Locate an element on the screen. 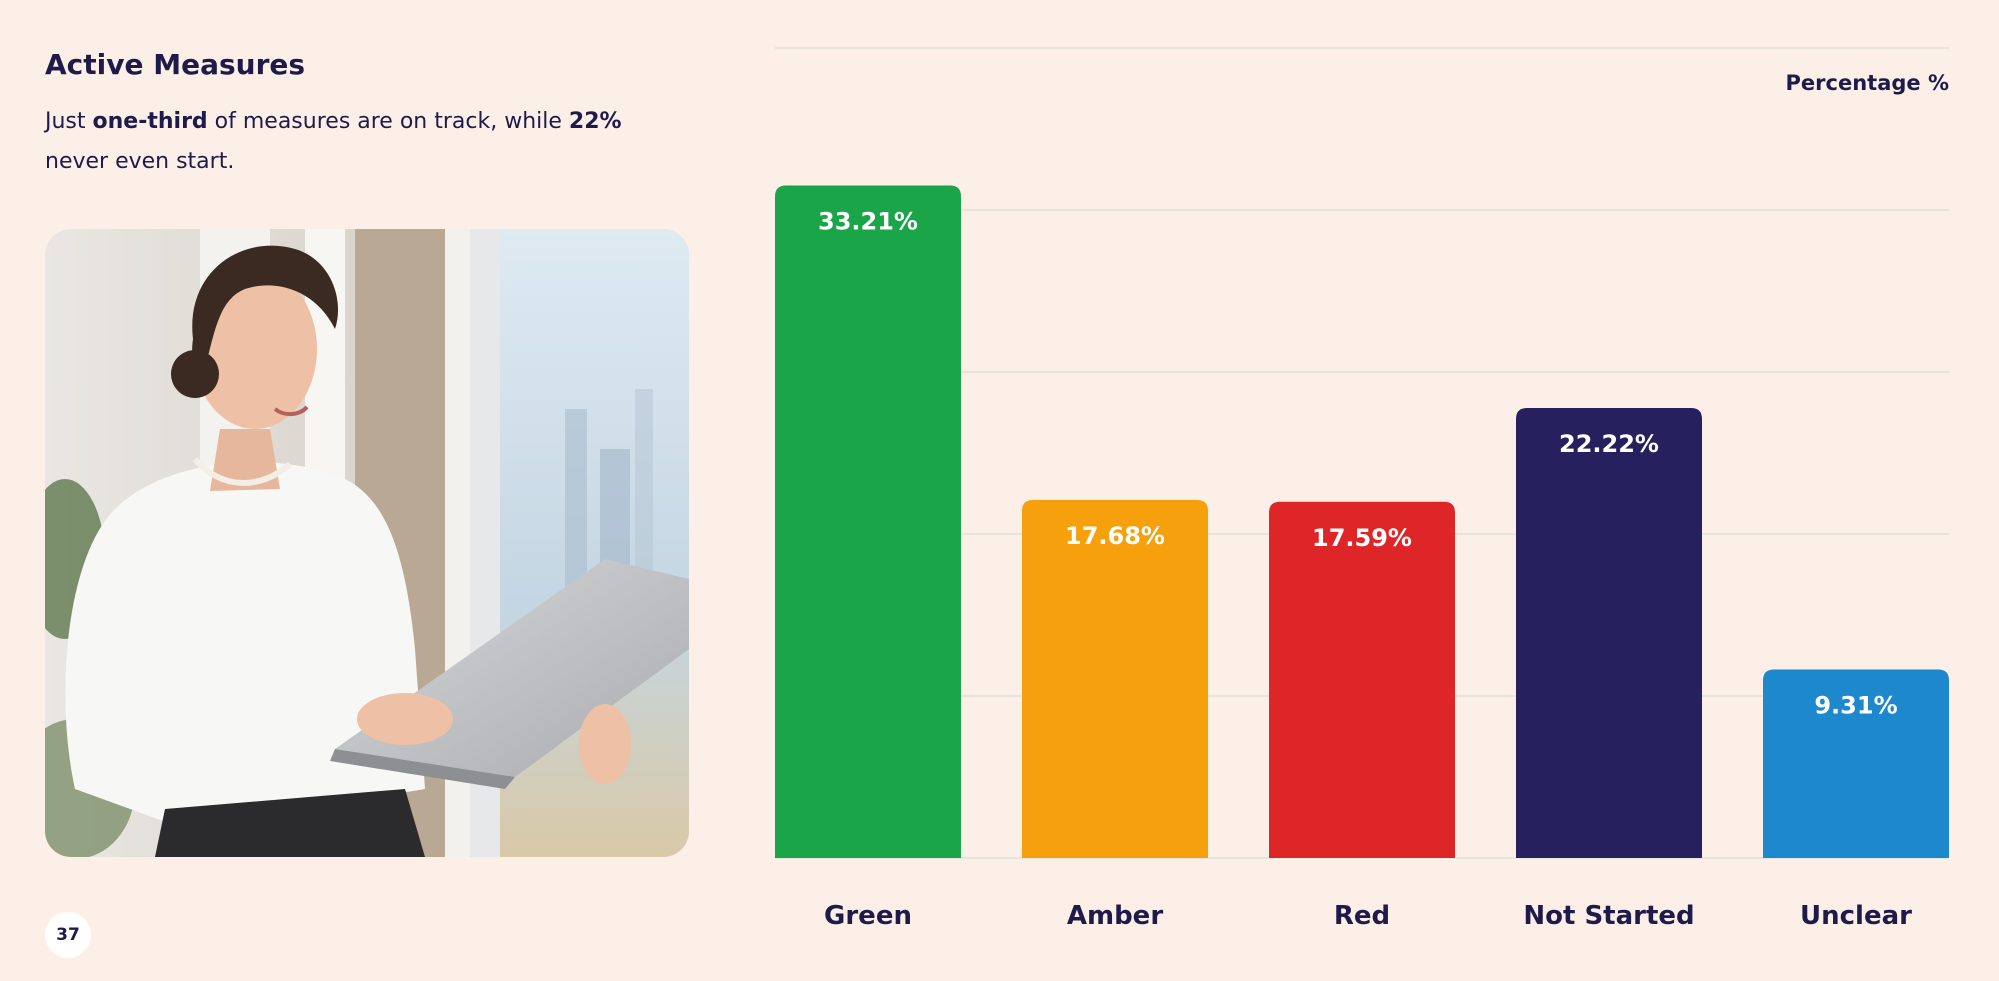  subtitle-part: Just is located at coordinates (69, 121).